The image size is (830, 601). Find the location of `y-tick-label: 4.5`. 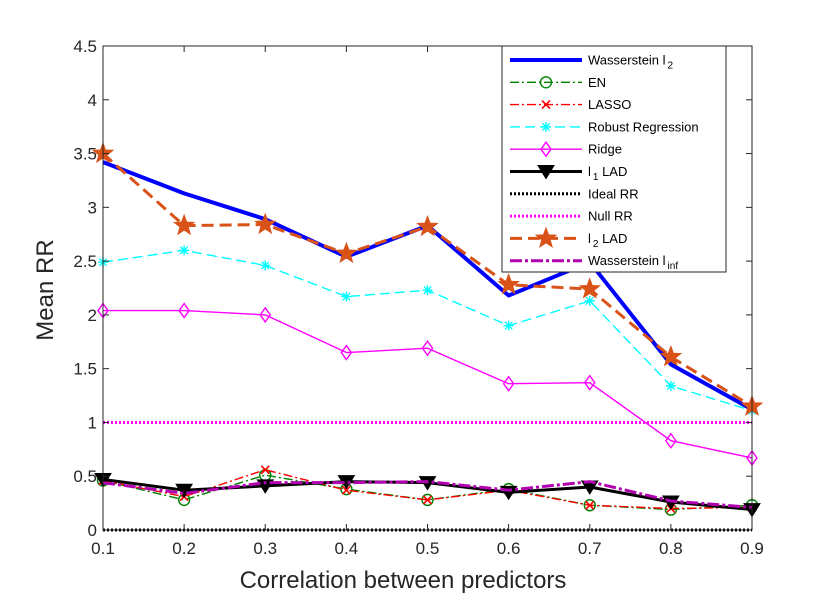

y-tick-label: 4.5 is located at coordinates (85, 46).